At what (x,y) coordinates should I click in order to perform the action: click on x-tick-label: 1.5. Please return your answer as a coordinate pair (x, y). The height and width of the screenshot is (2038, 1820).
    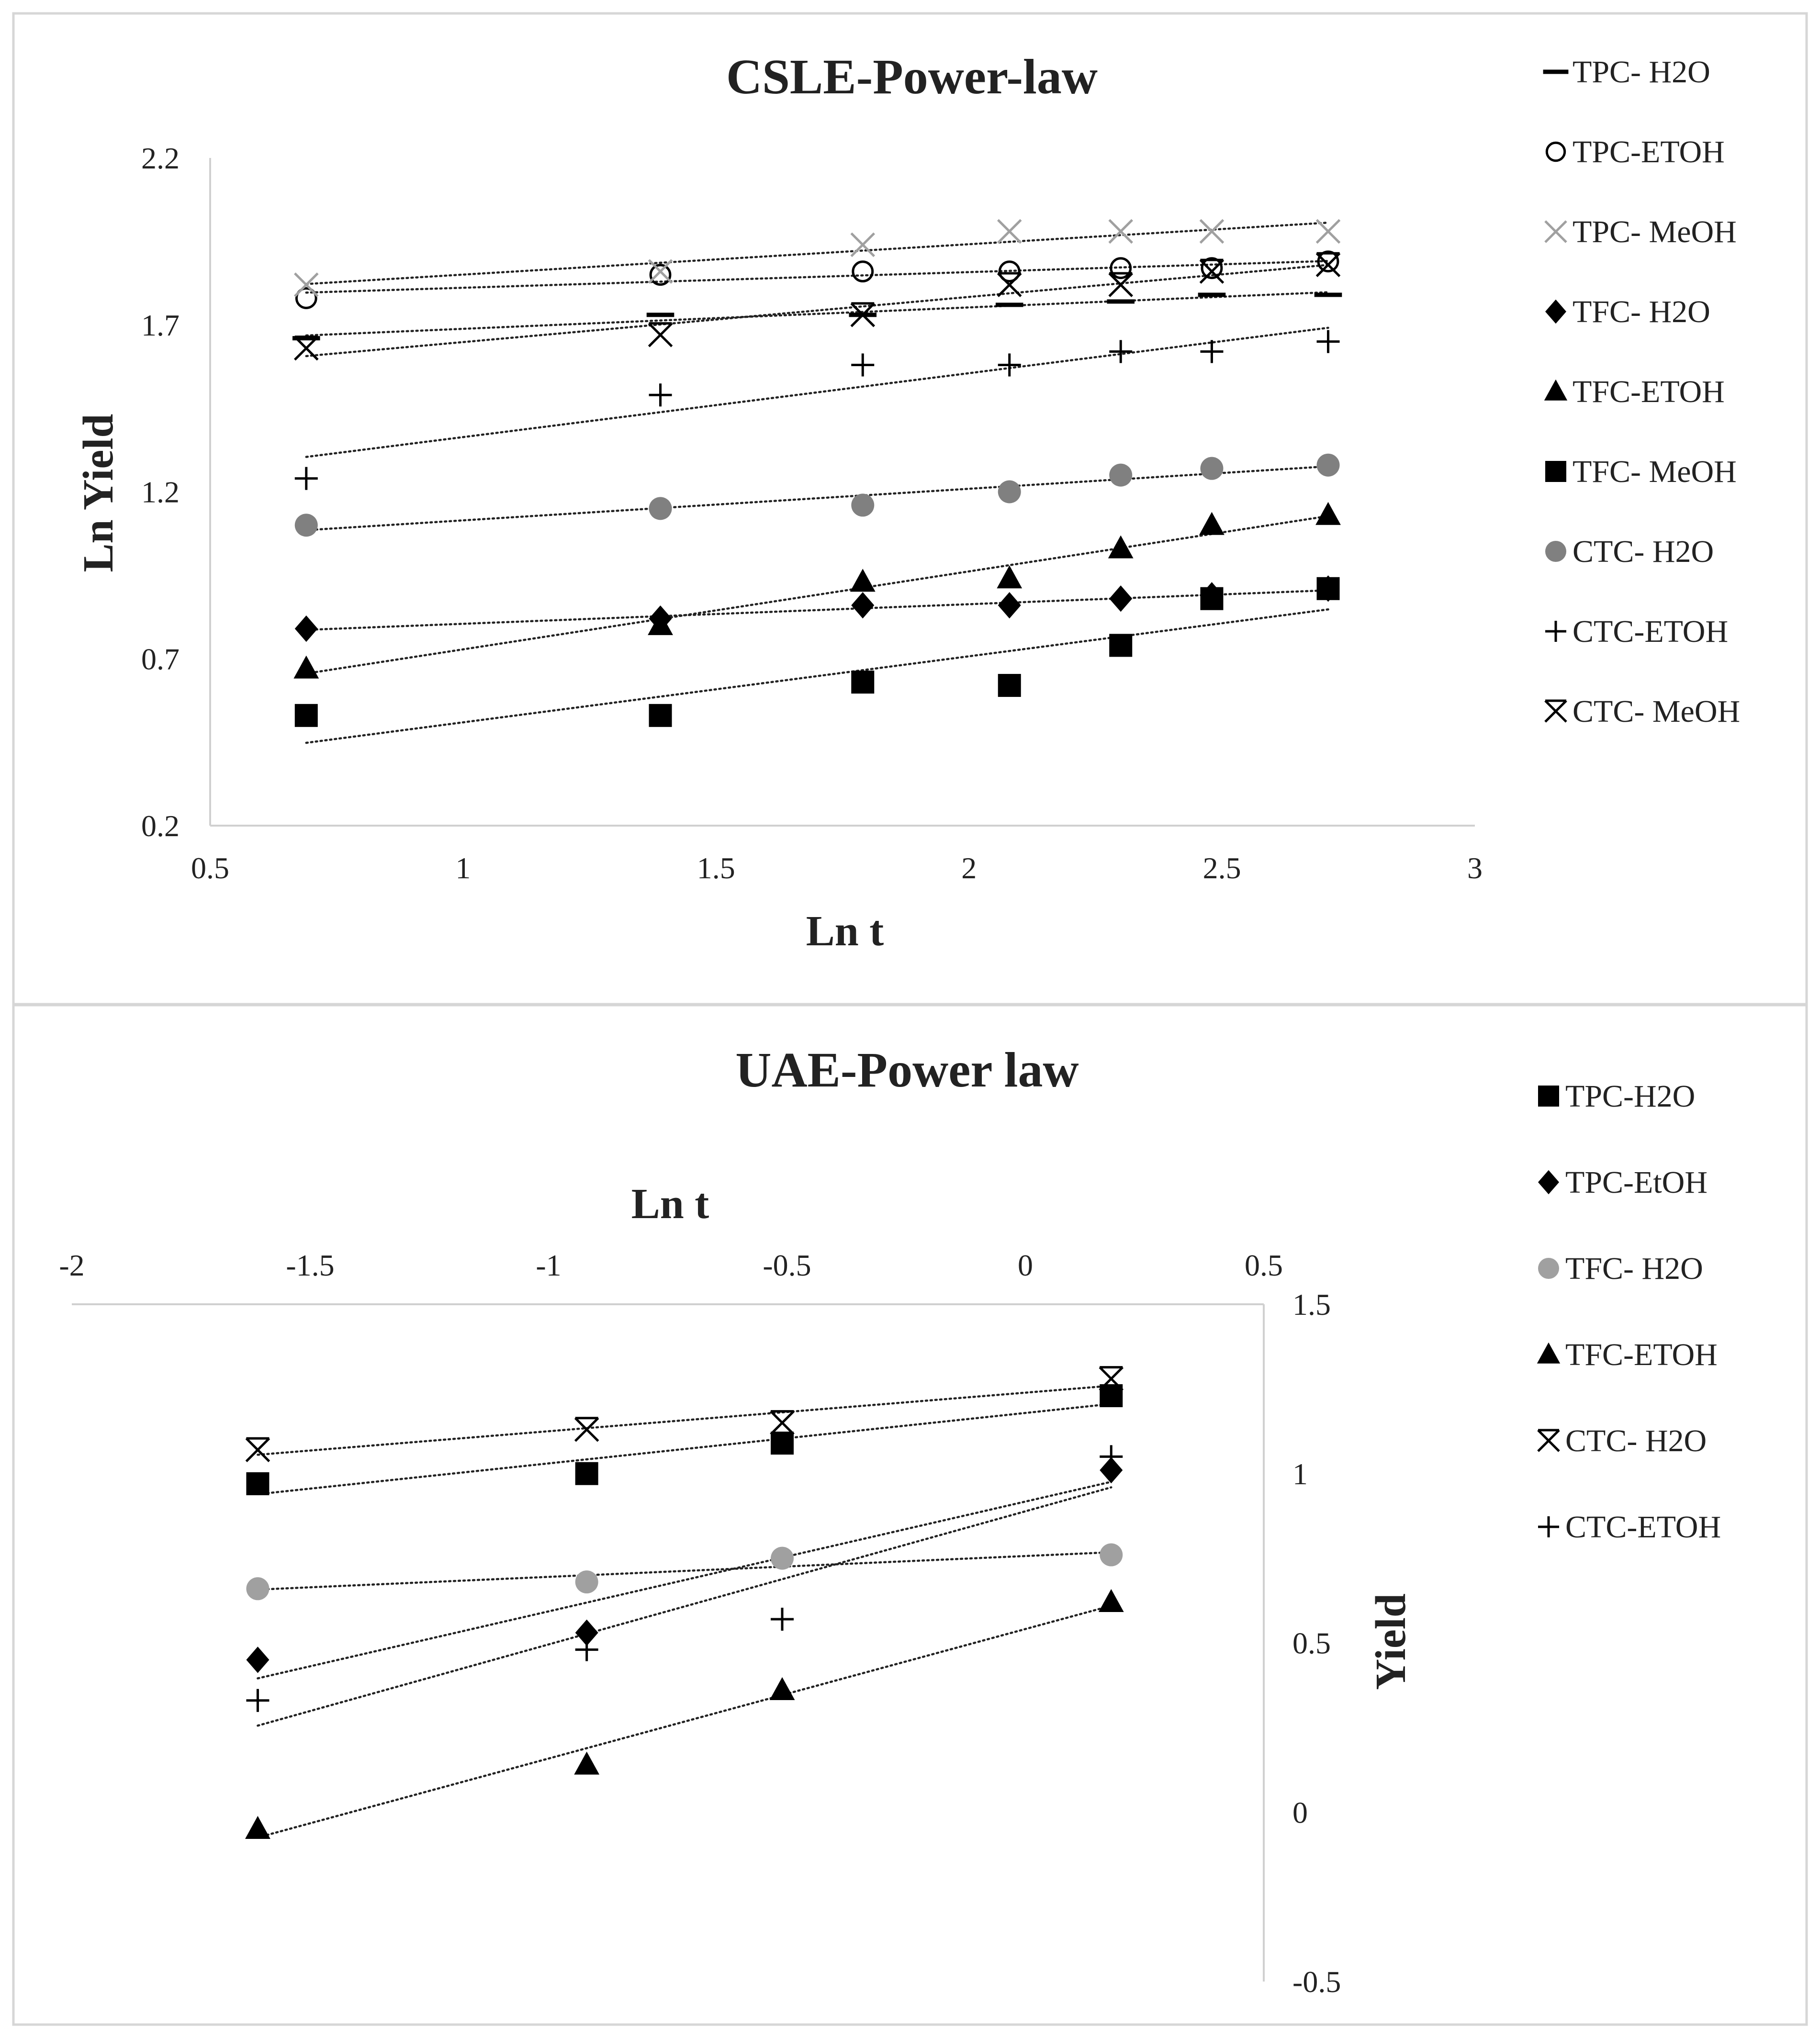
    Looking at the image, I should click on (716, 868).